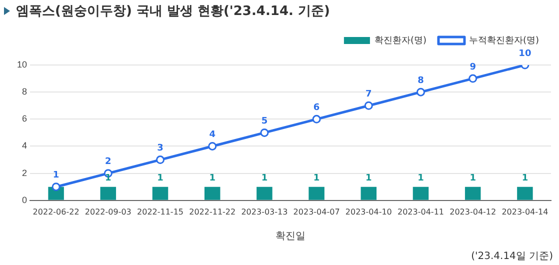 The image size is (559, 265). I want to click on x-tick-label: 2022-09-03, so click(108, 211).